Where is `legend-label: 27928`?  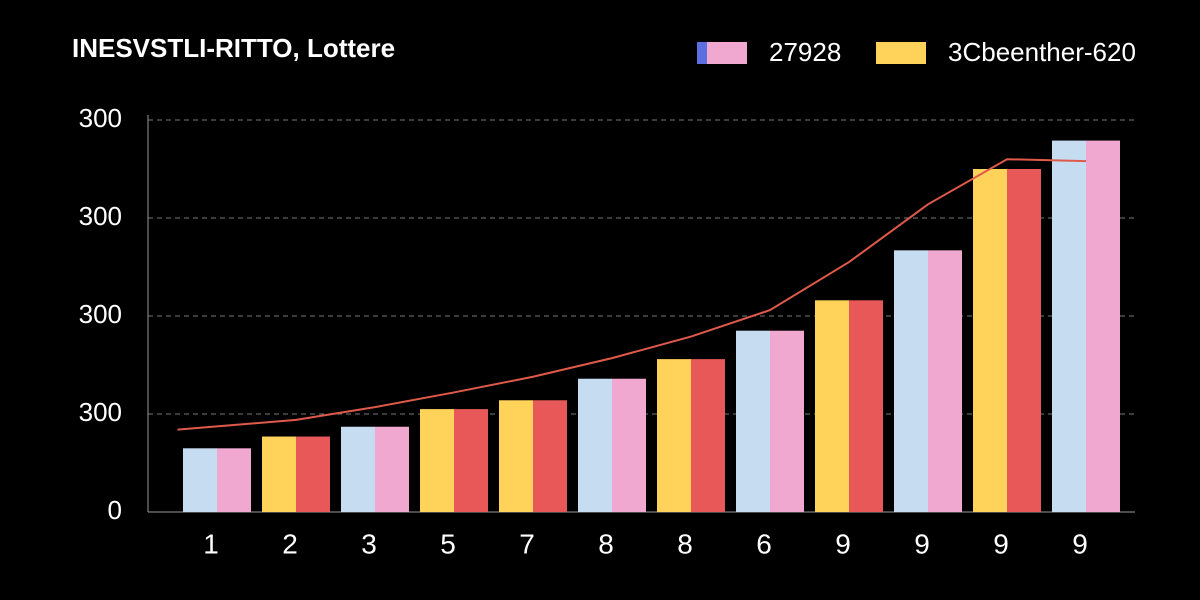
legend-label: 27928 is located at coordinates (805, 52).